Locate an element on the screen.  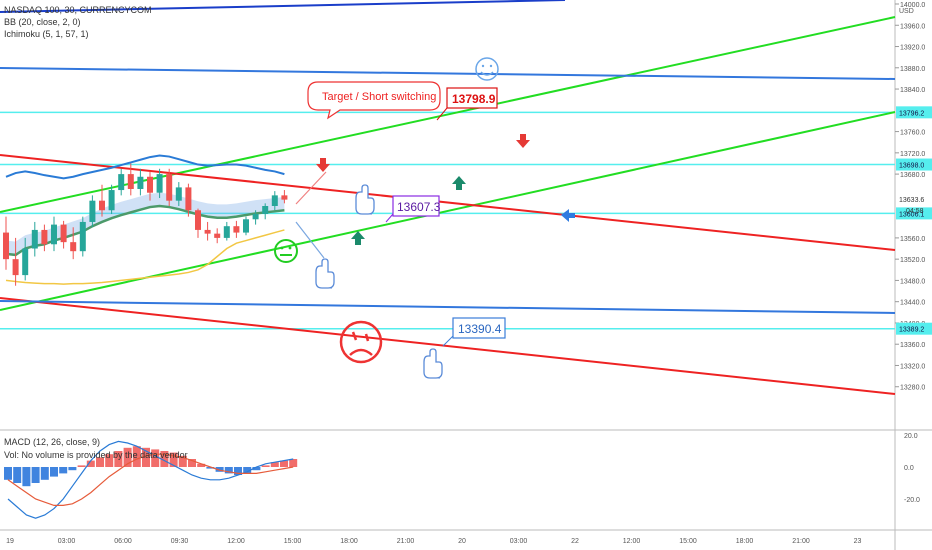
x-tick-label: 06:00 is located at coordinates (123, 541).